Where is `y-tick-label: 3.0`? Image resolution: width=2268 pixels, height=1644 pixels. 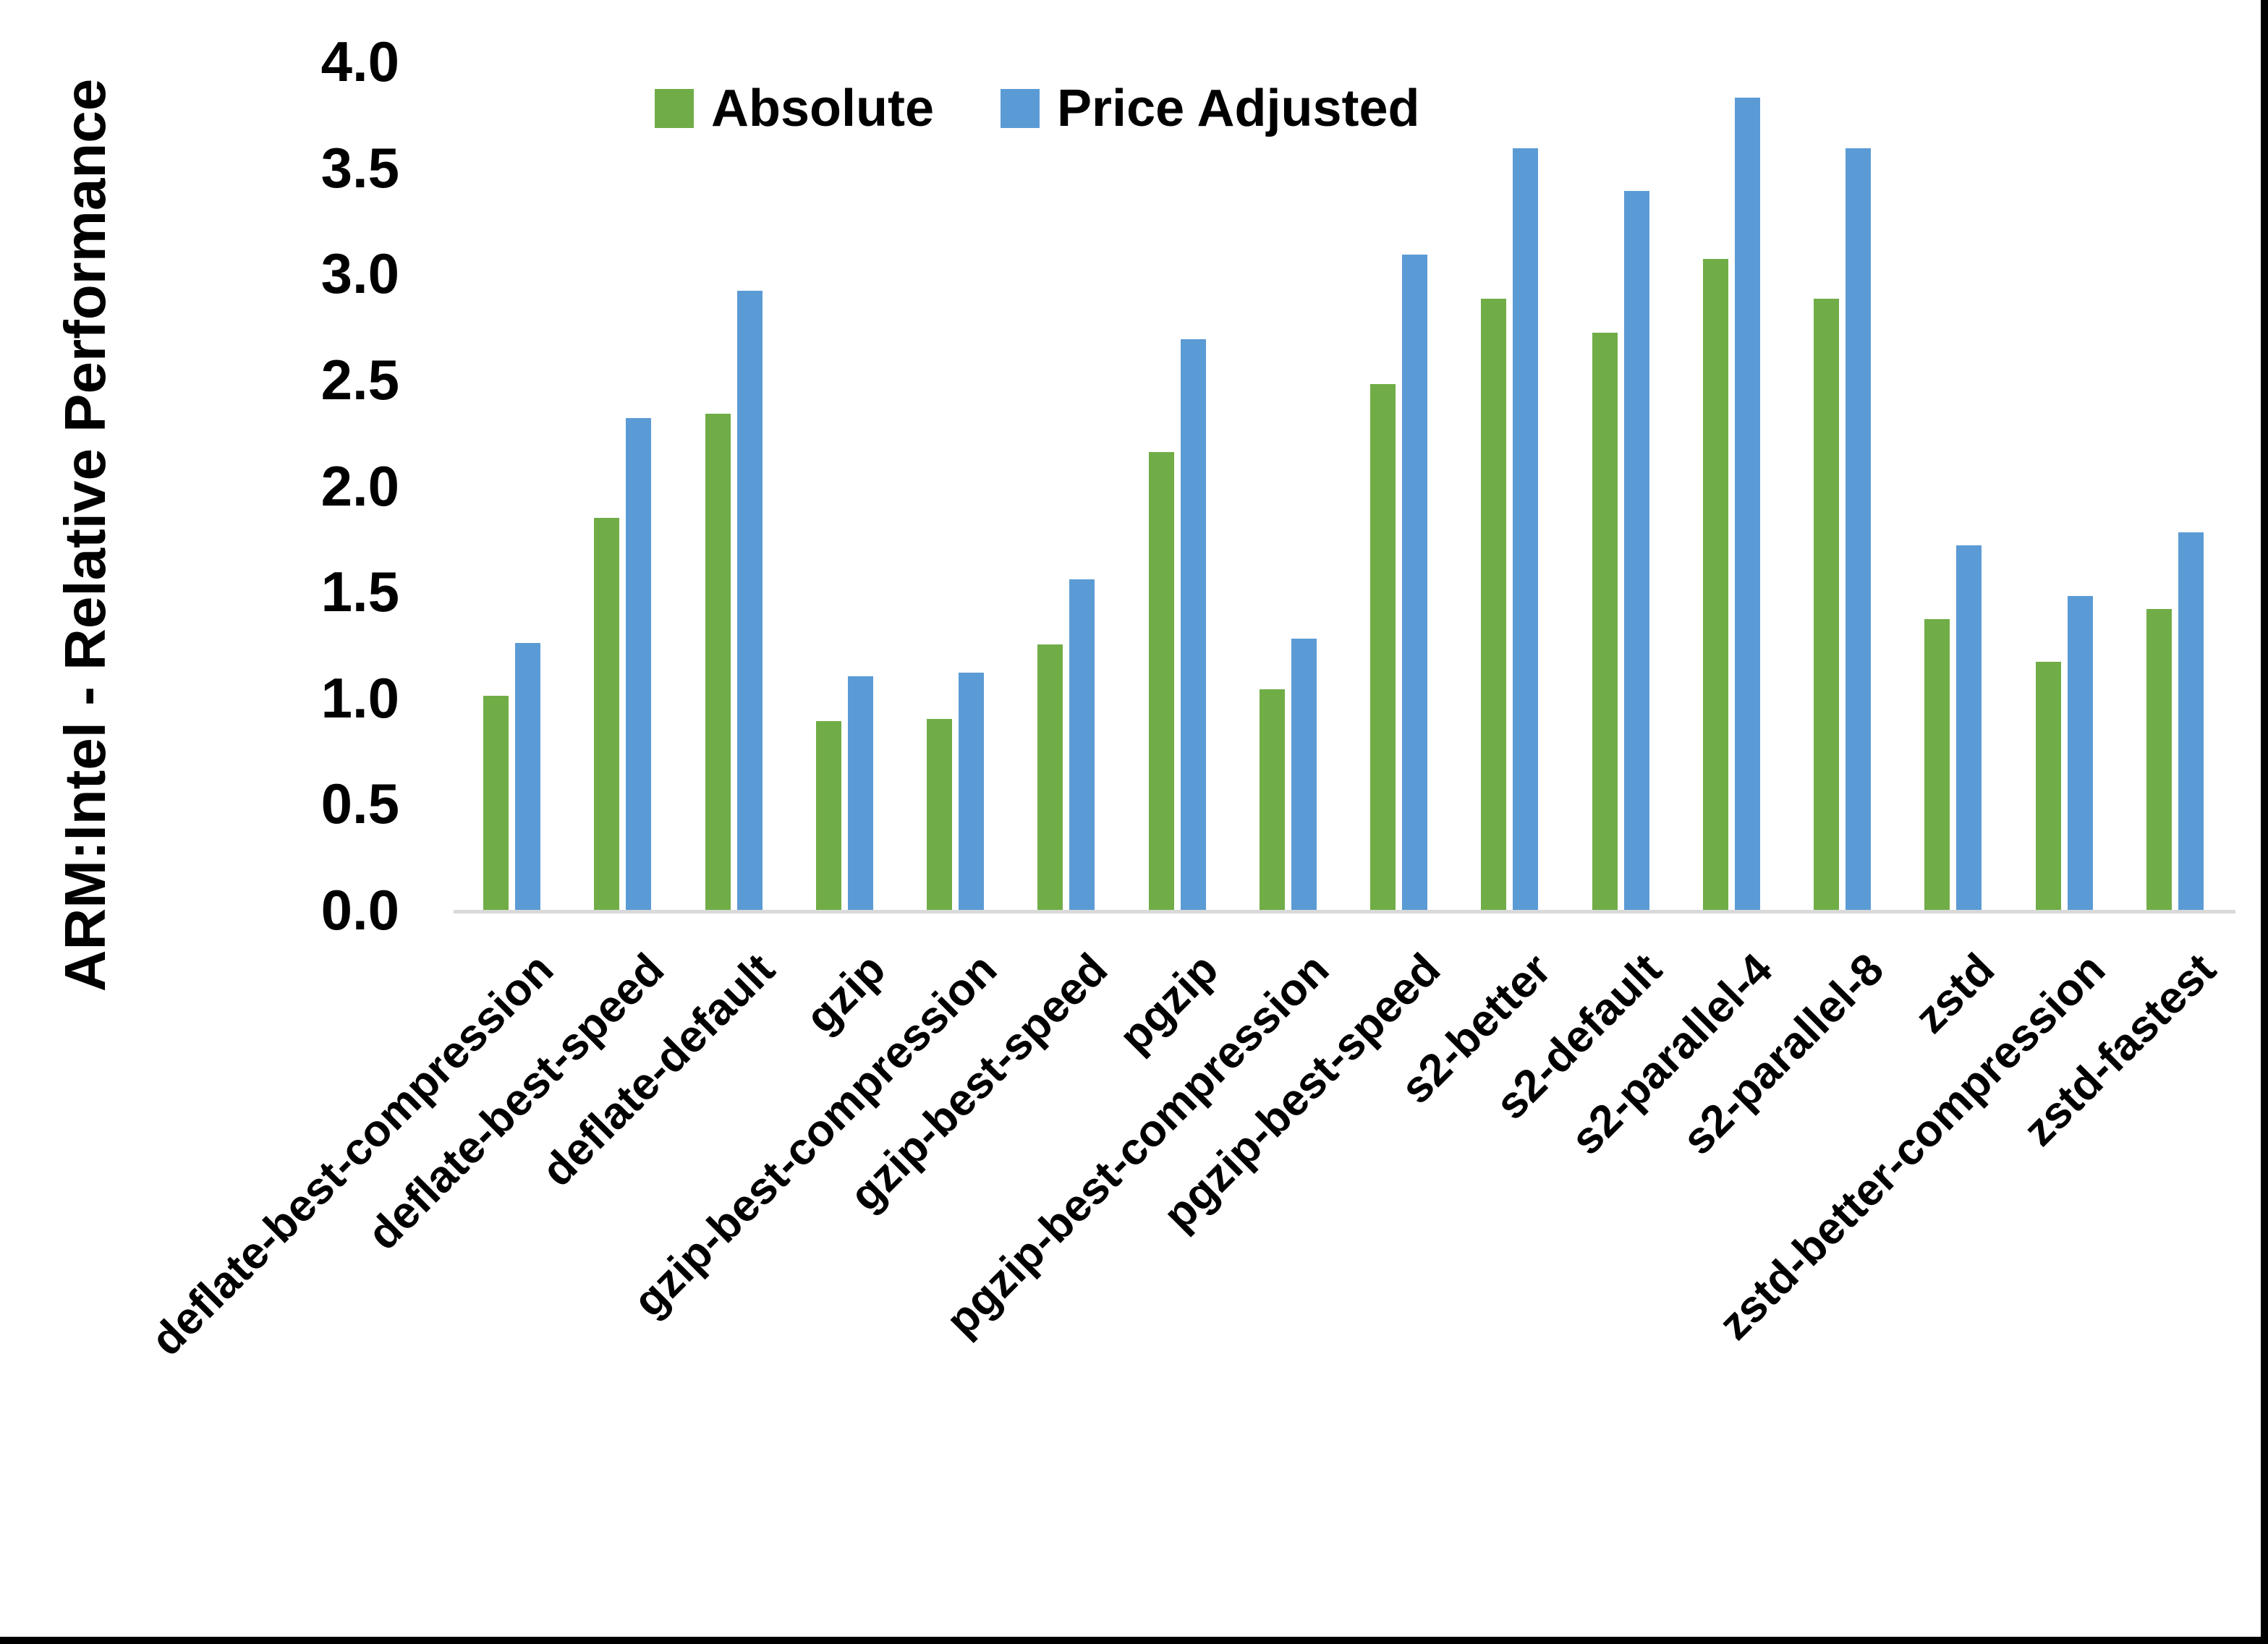 y-tick-label: 3.0 is located at coordinates (359, 274).